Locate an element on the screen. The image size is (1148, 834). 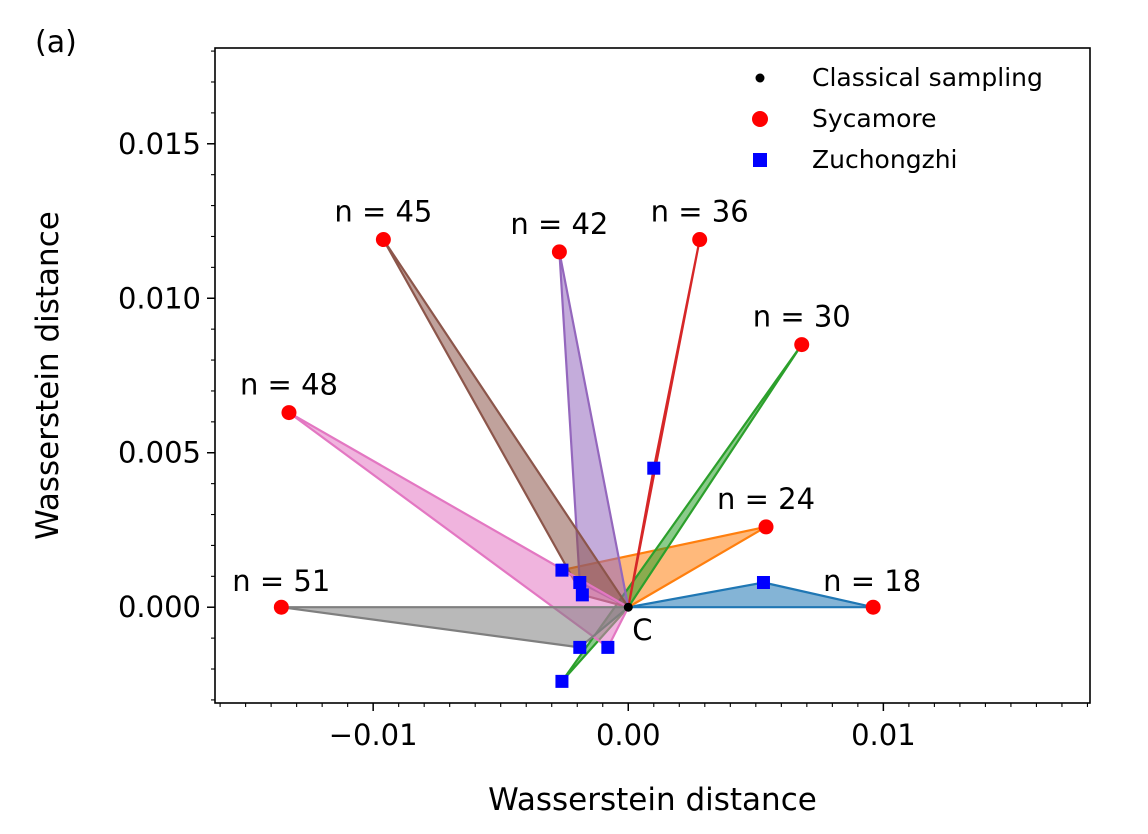
y-tick-label: 0.015 is located at coordinates (159, 144).